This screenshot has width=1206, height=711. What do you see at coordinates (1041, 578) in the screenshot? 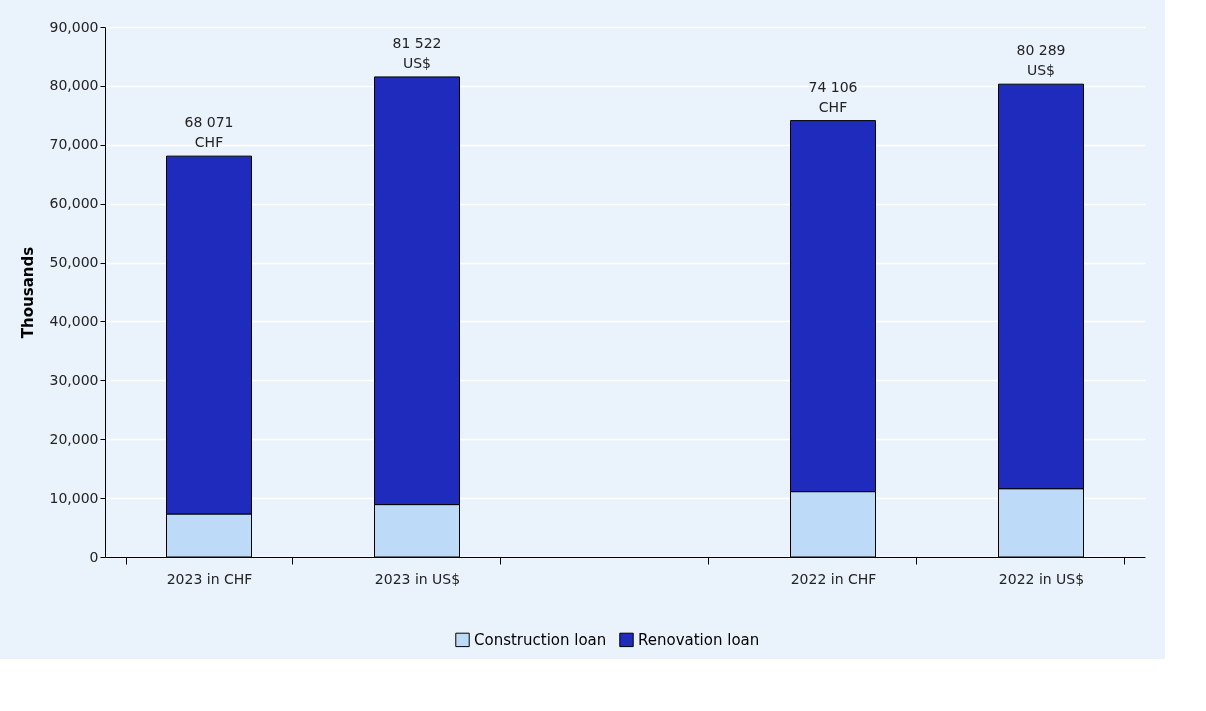
I see `x-tick-label: 2022 in US$` at bounding box center [1041, 578].